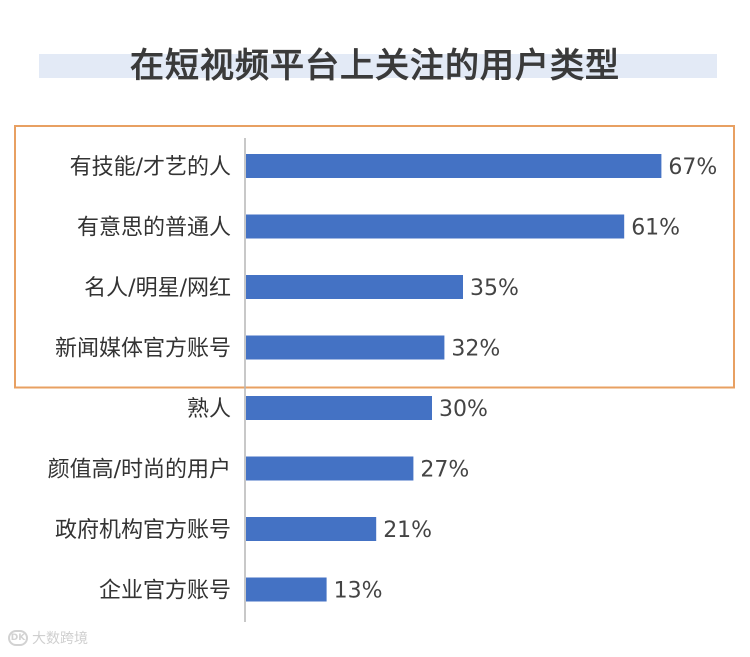  Describe the element at coordinates (463, 409) in the screenshot. I see `value-label: 30%` at that location.